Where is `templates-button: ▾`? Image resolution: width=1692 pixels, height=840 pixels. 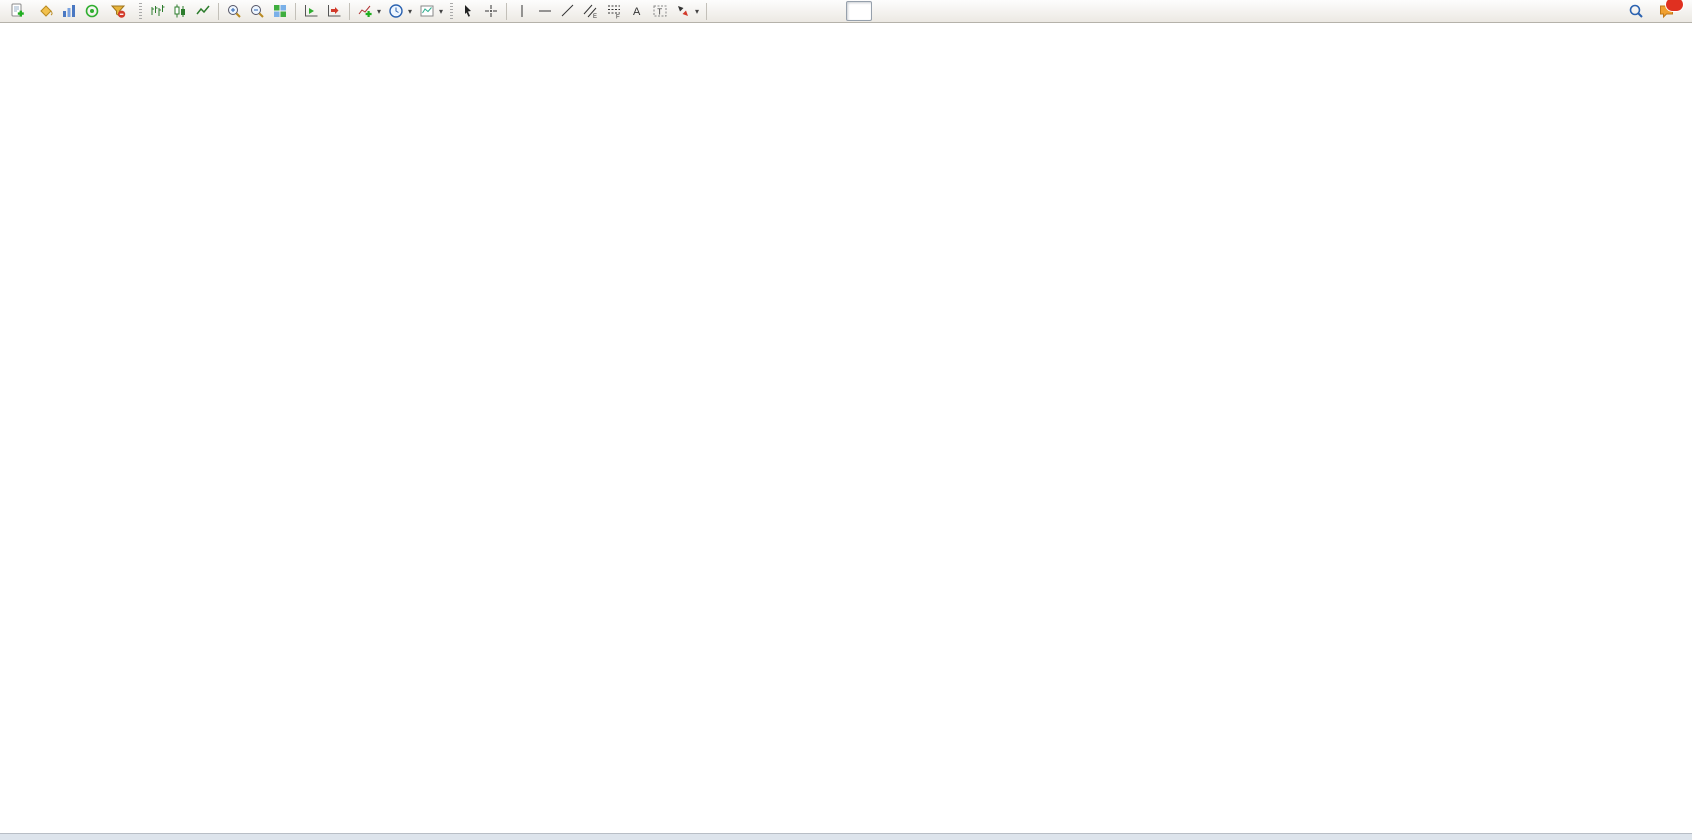 templates-button: ▾ is located at coordinates (431, 11).